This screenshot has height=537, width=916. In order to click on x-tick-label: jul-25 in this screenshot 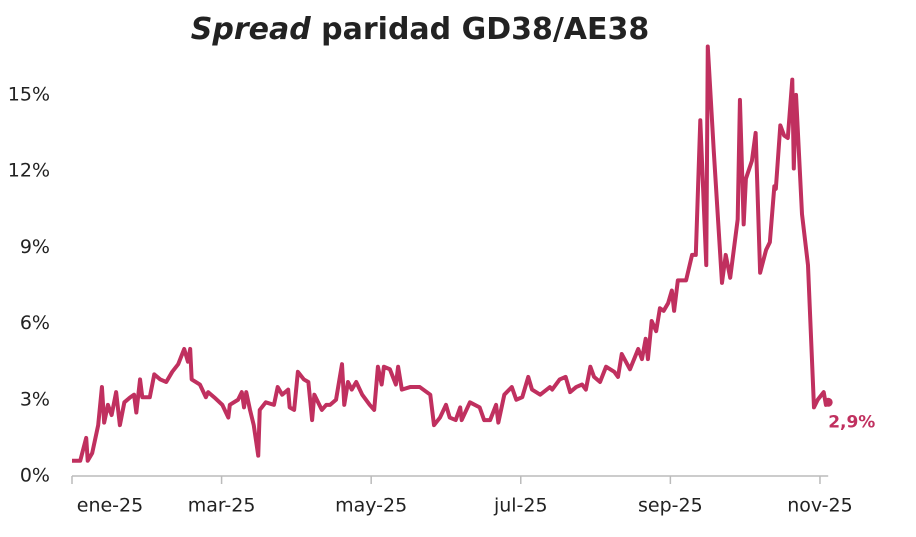, I will do `click(520, 506)`.